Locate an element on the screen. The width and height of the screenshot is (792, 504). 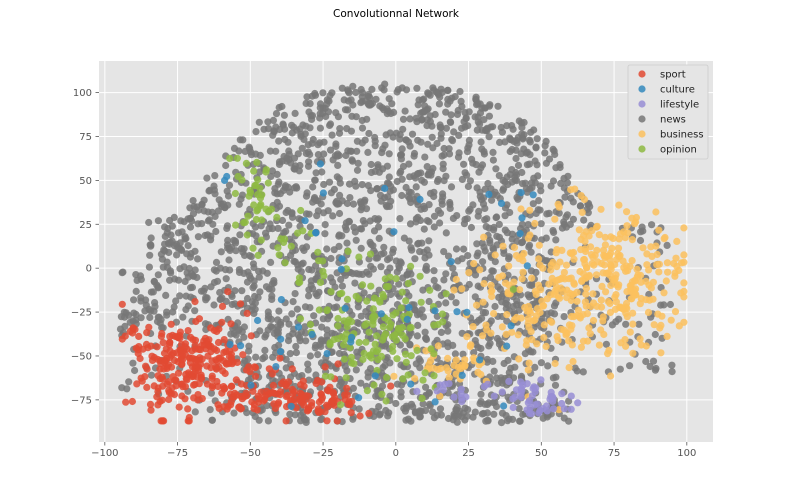
legend: sport culture lifestyle news business opinion is located at coordinates (668, 112).